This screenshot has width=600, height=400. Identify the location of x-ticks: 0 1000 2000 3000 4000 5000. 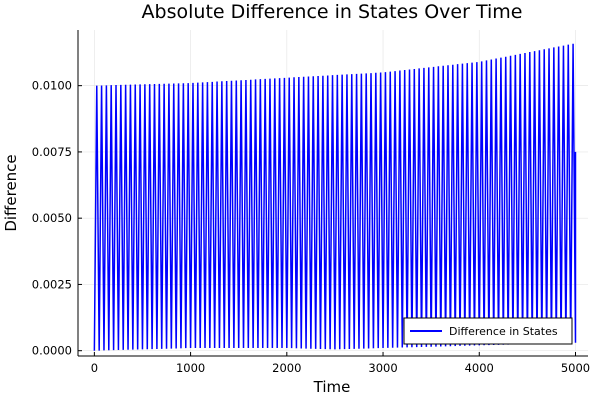
(340, 363).